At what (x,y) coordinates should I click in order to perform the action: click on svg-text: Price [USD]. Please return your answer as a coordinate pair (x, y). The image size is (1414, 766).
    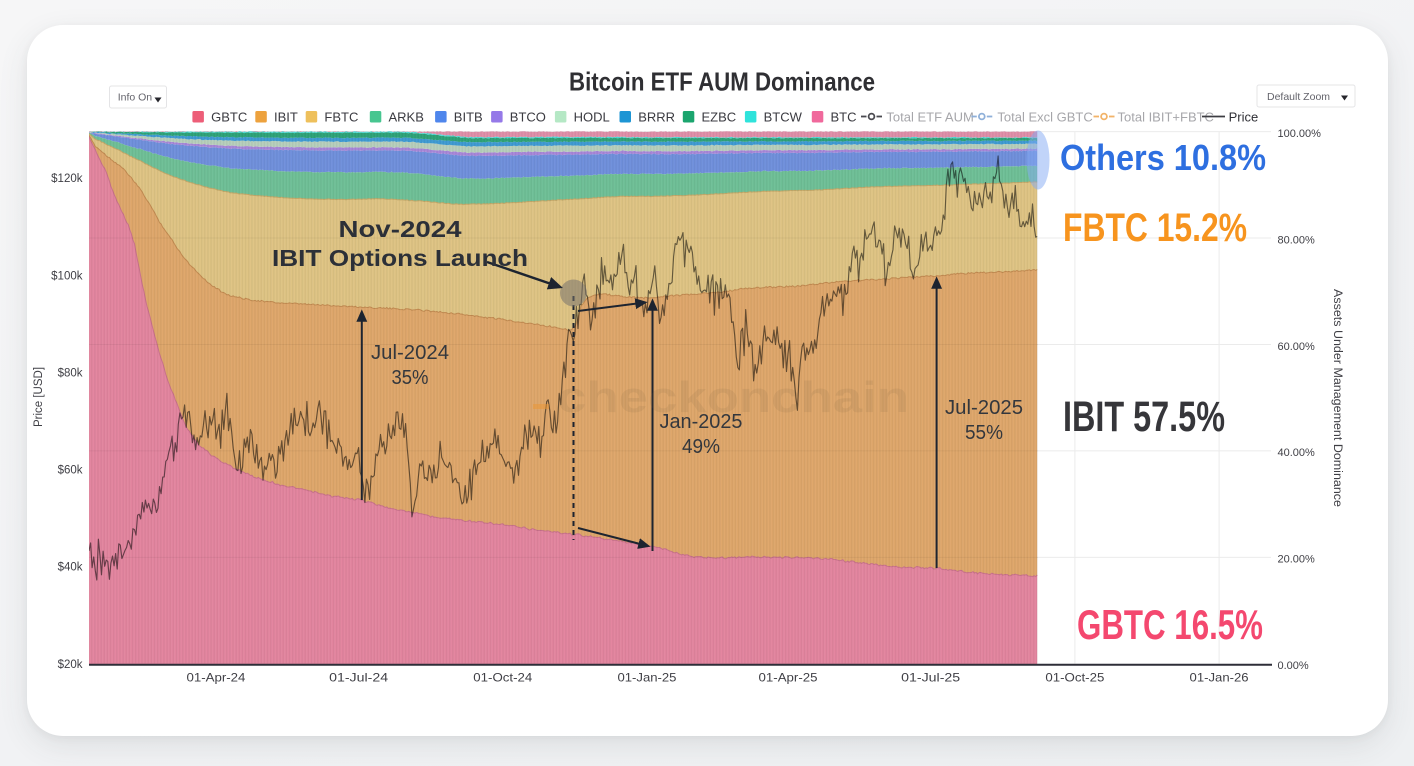
    Looking at the image, I should click on (39, 397).